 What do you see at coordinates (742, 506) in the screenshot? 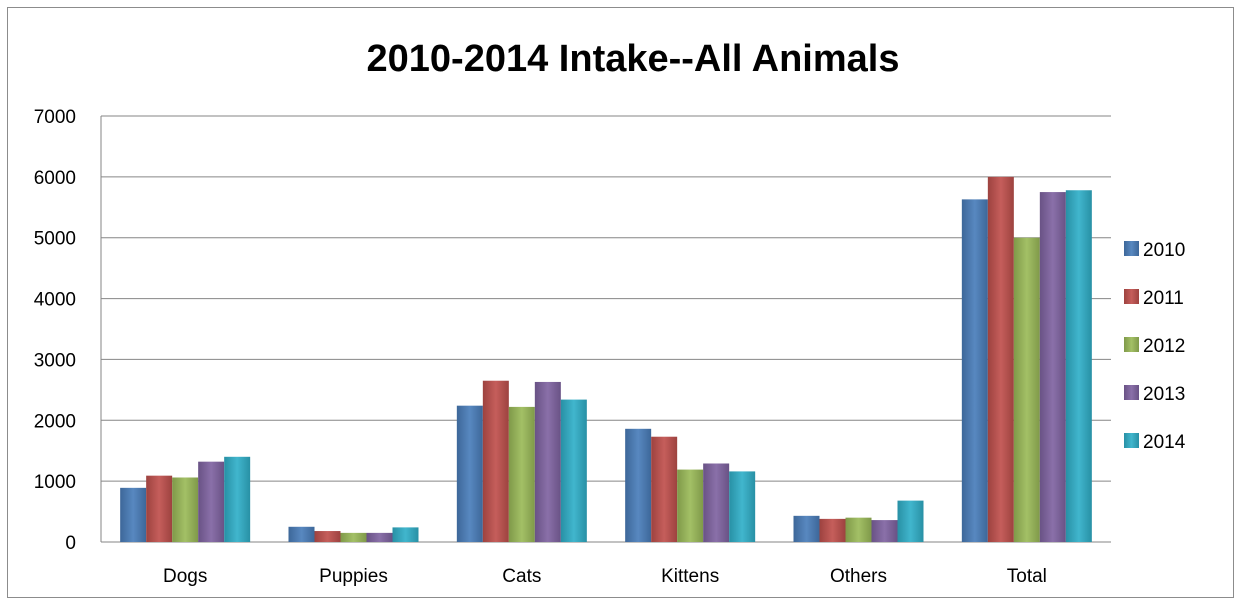
I see `bar-kittens-2014` at bounding box center [742, 506].